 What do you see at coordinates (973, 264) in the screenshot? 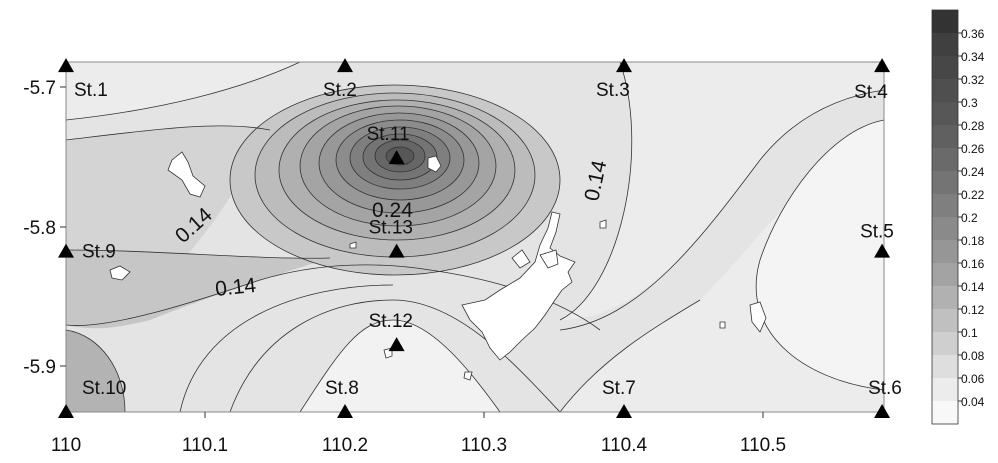
I see `colorbar-label: 0.16` at bounding box center [973, 264].